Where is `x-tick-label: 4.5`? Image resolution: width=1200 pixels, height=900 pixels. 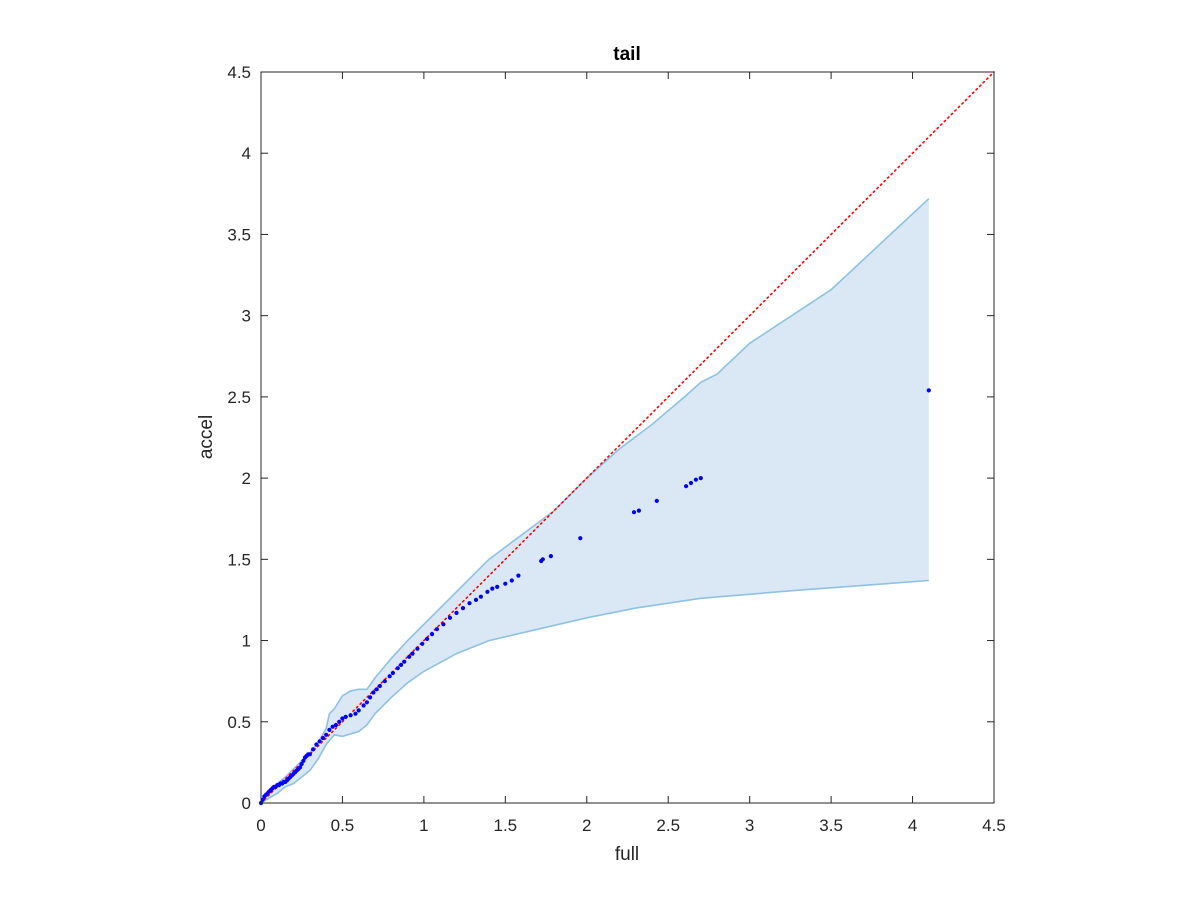 x-tick-label: 4.5 is located at coordinates (994, 825).